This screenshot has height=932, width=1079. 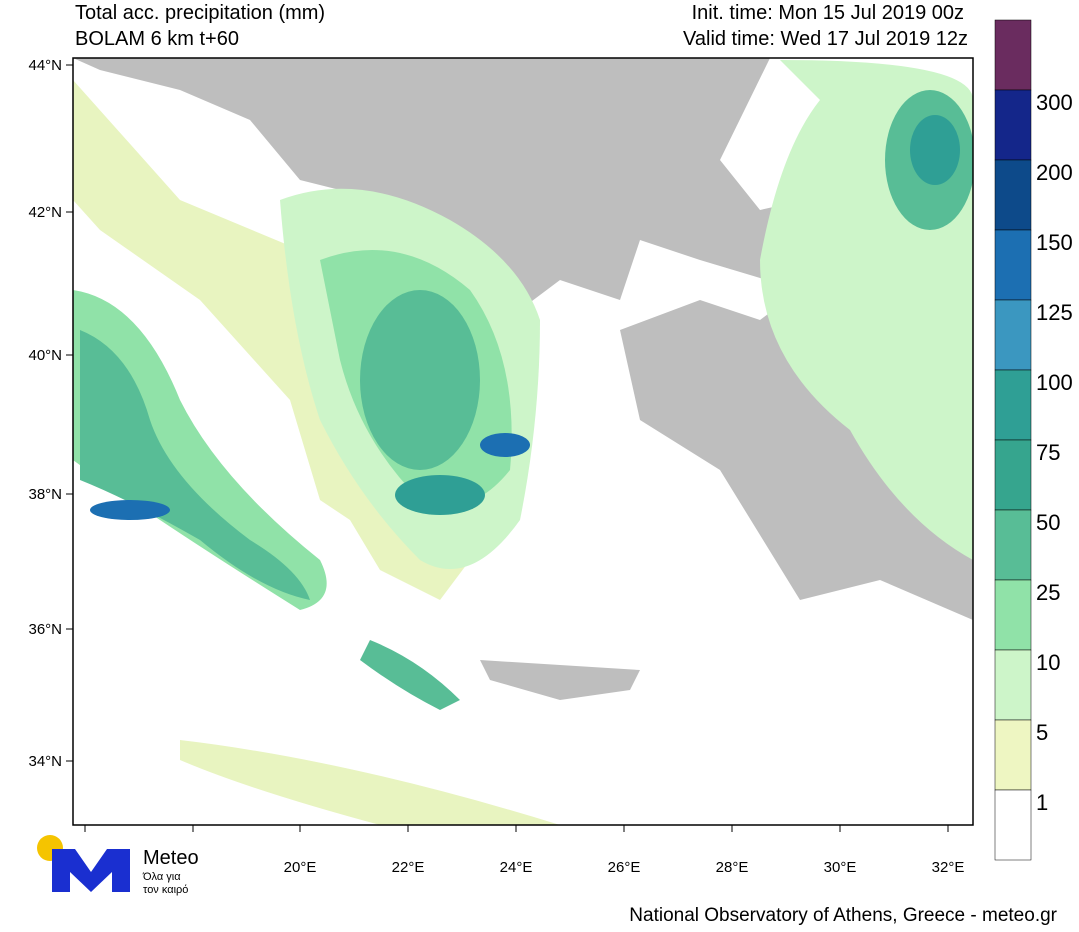 I want to click on lon-label: 28°E, so click(x=732, y=867).